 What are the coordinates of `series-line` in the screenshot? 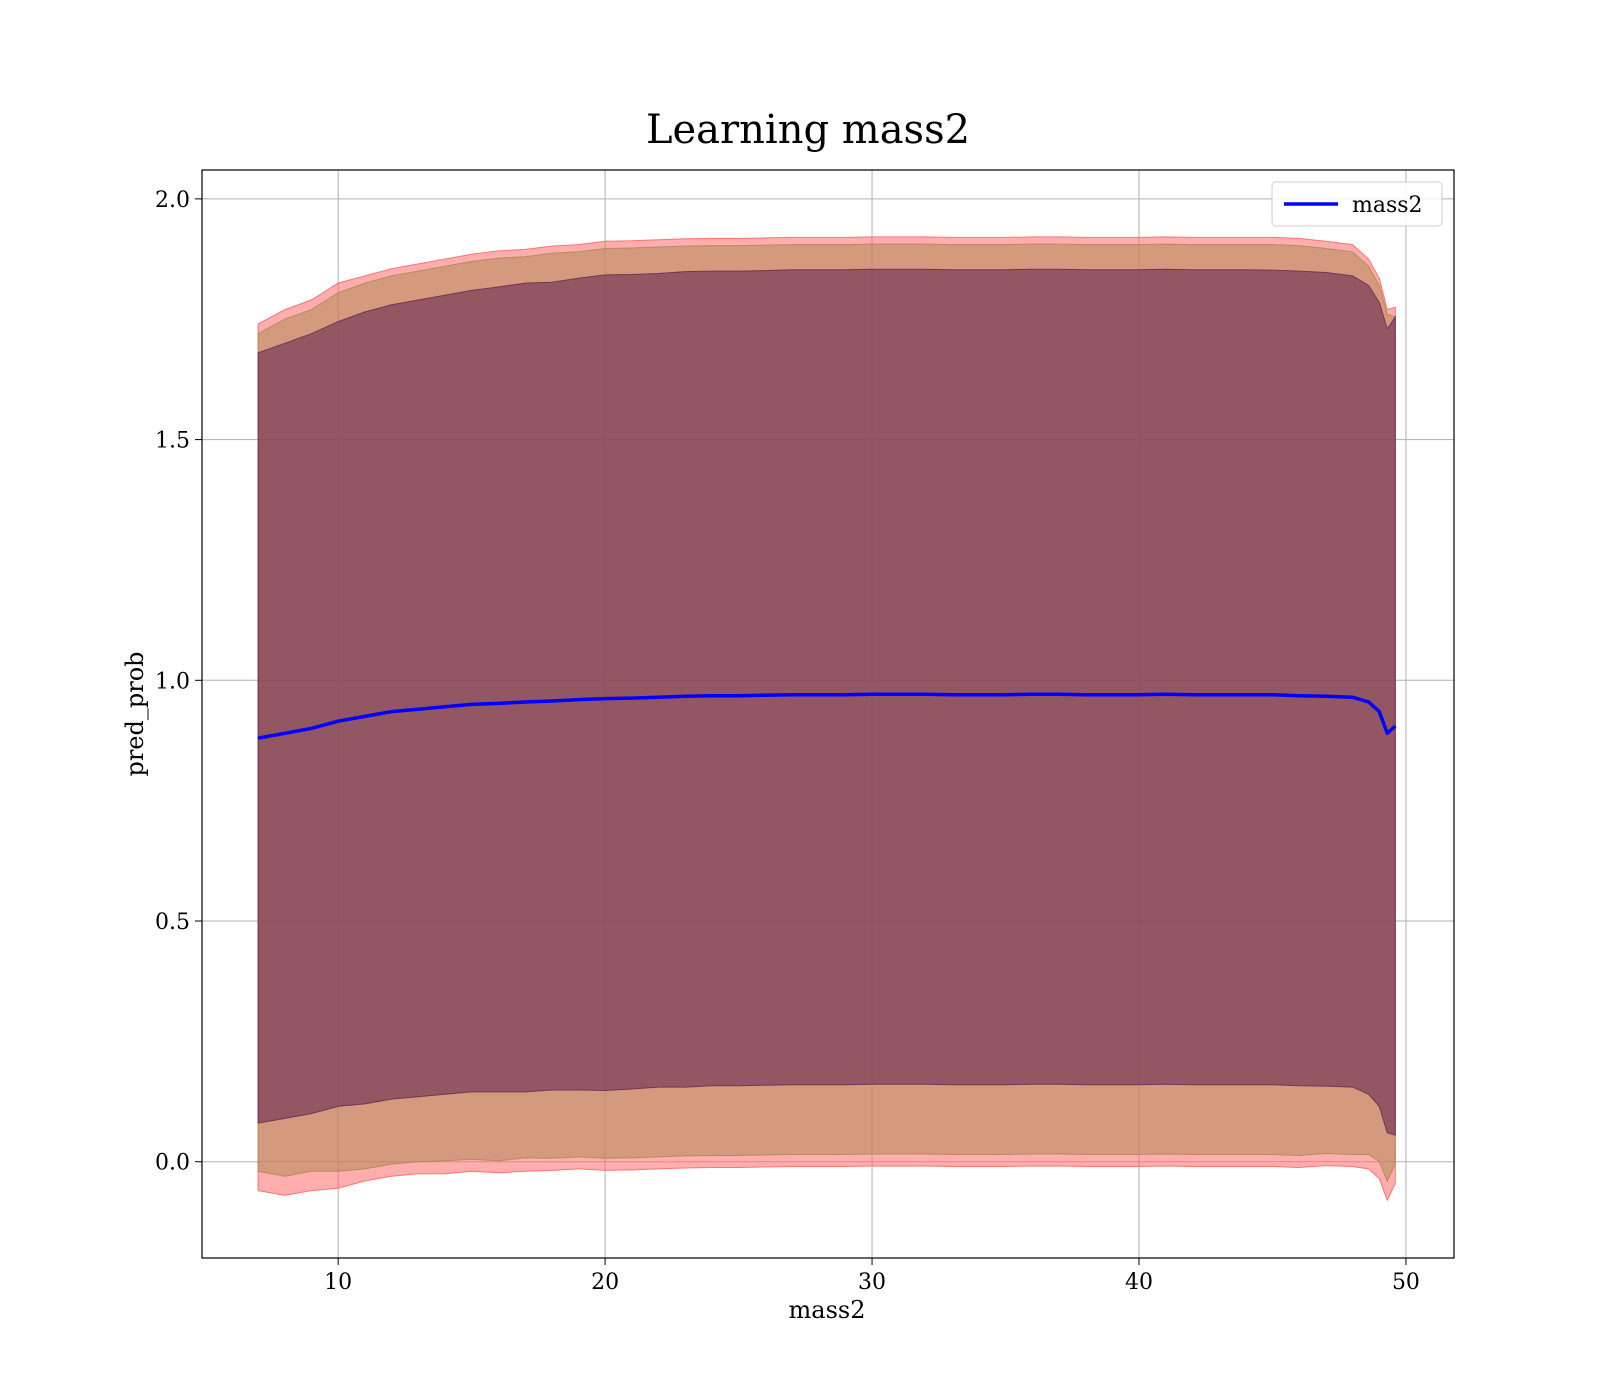 It's located at (827, 716).